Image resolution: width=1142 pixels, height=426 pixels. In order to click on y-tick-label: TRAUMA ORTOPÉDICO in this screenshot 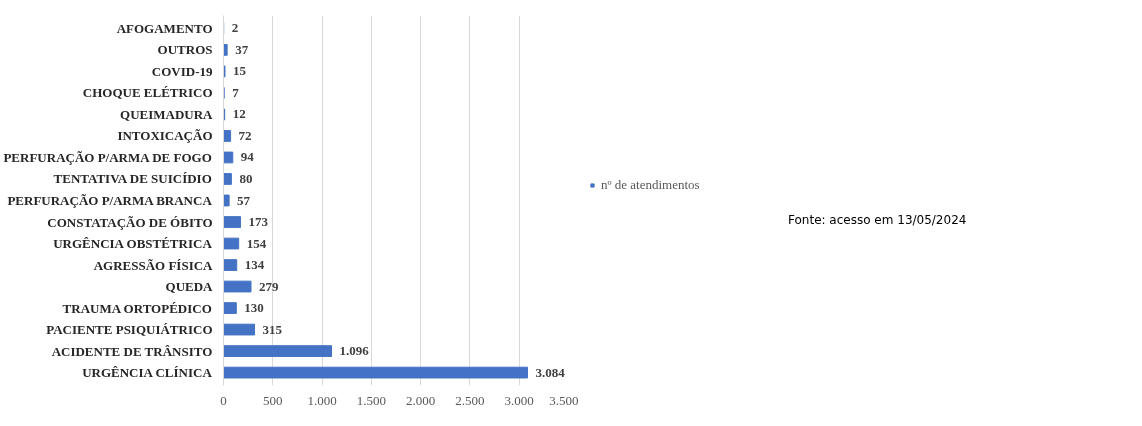, I will do `click(137, 308)`.